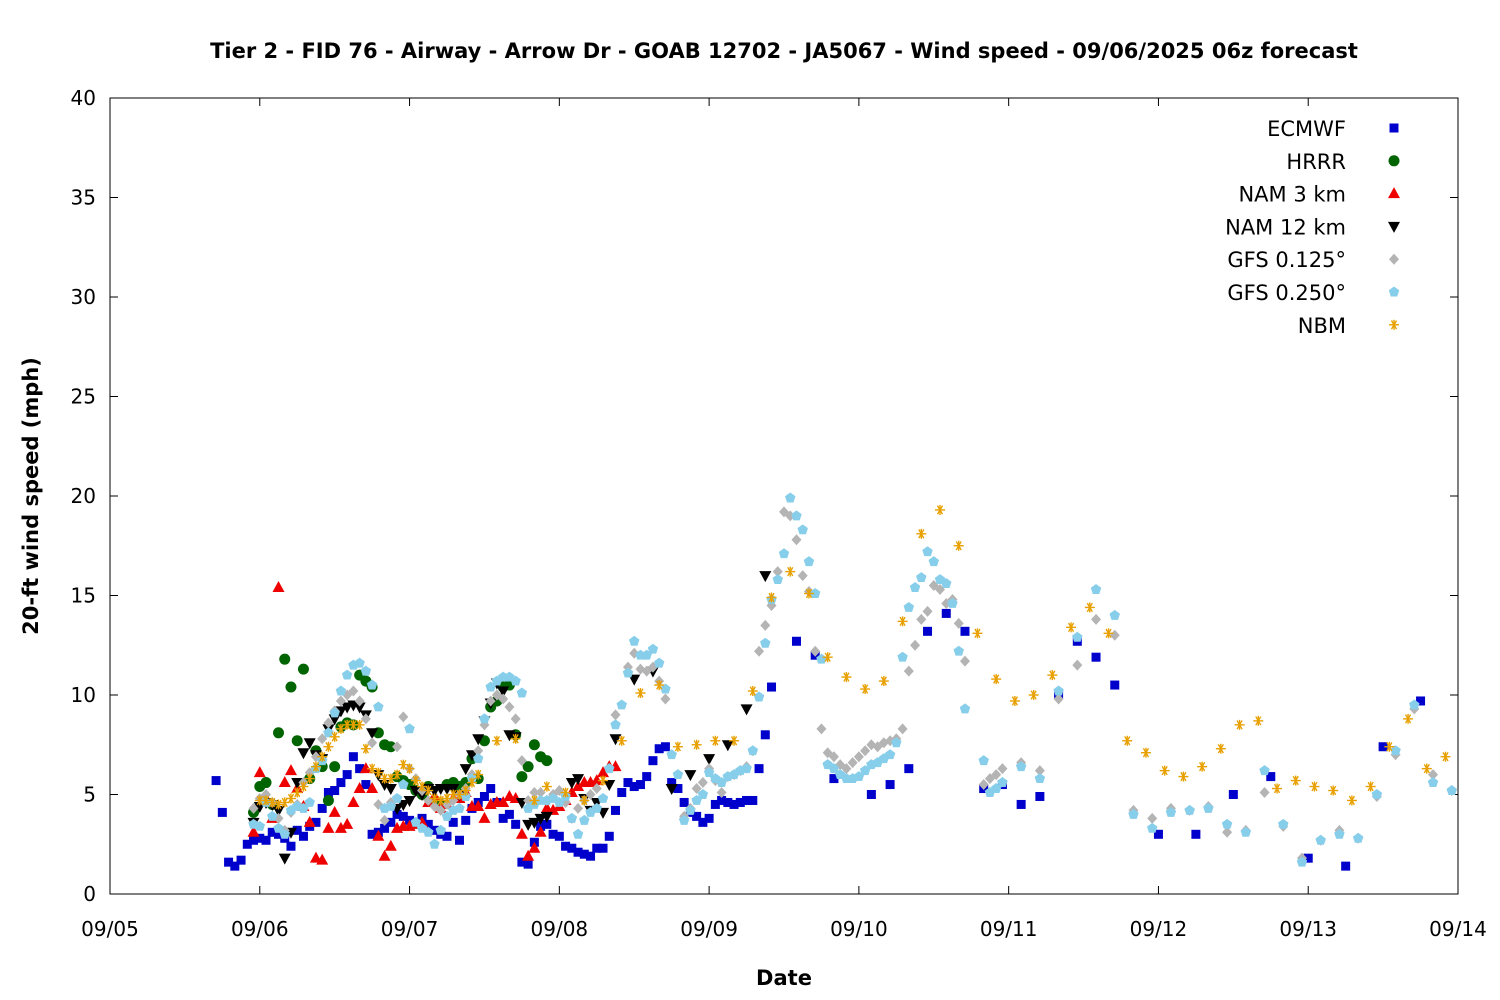 This screenshot has height=1000, width=1500. Describe the element at coordinates (1308, 929) in the screenshot. I see `x-tick-label: 09/13` at that location.